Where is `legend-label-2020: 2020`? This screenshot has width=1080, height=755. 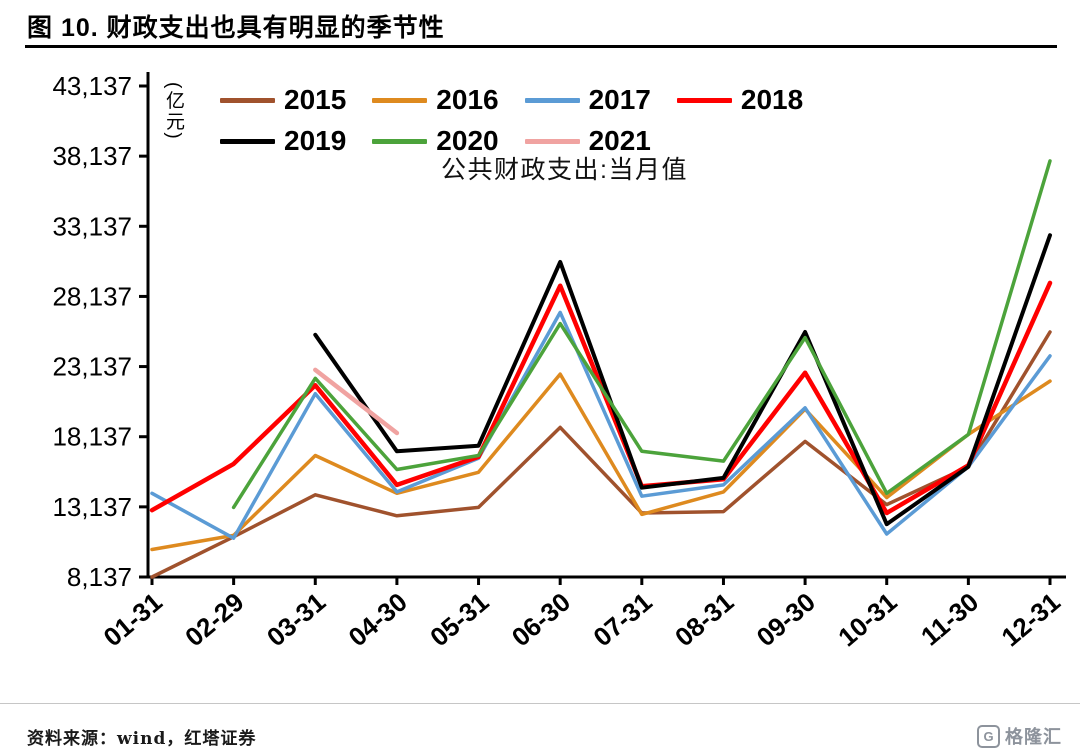
legend-label-2020: 2020 is located at coordinates (467, 140).